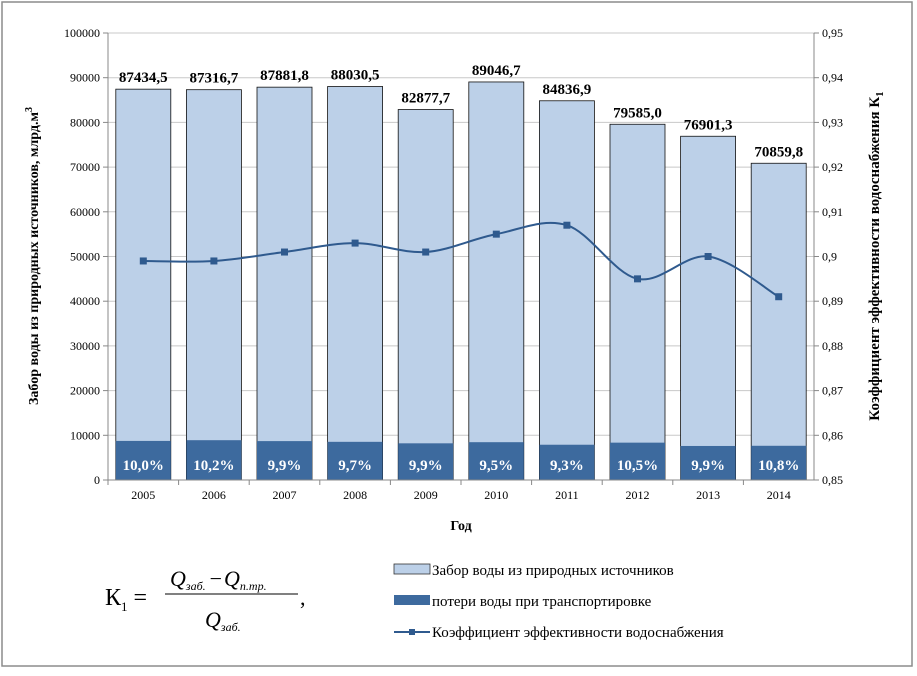  What do you see at coordinates (832, 480) in the screenshot?
I see `y2-tick-label: 0,85` at bounding box center [832, 480].